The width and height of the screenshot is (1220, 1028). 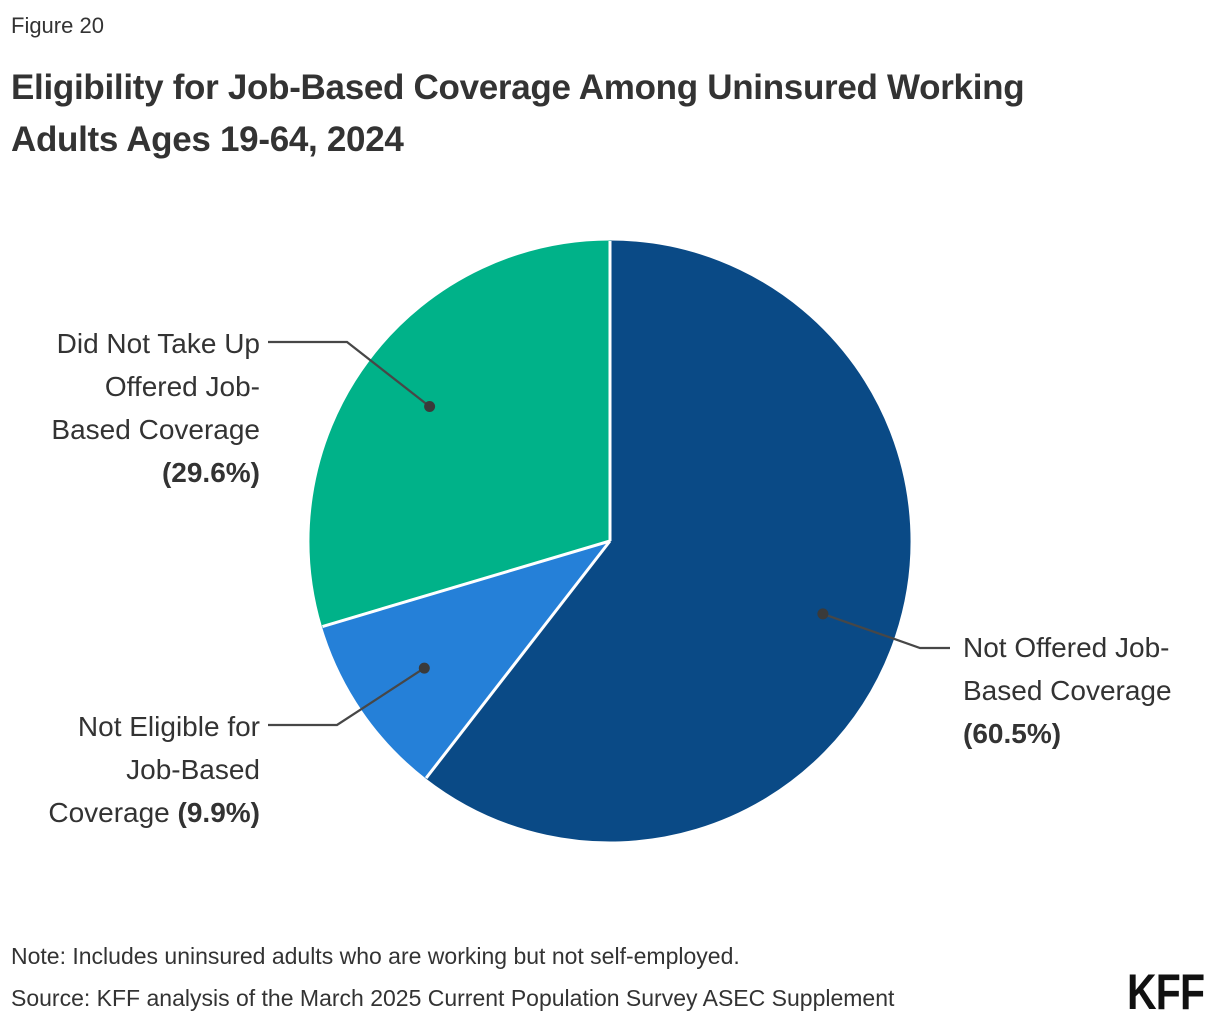 I want to click on pie-slice-did-not-take-up-offered-job-based-coverage, so click(x=460, y=434).